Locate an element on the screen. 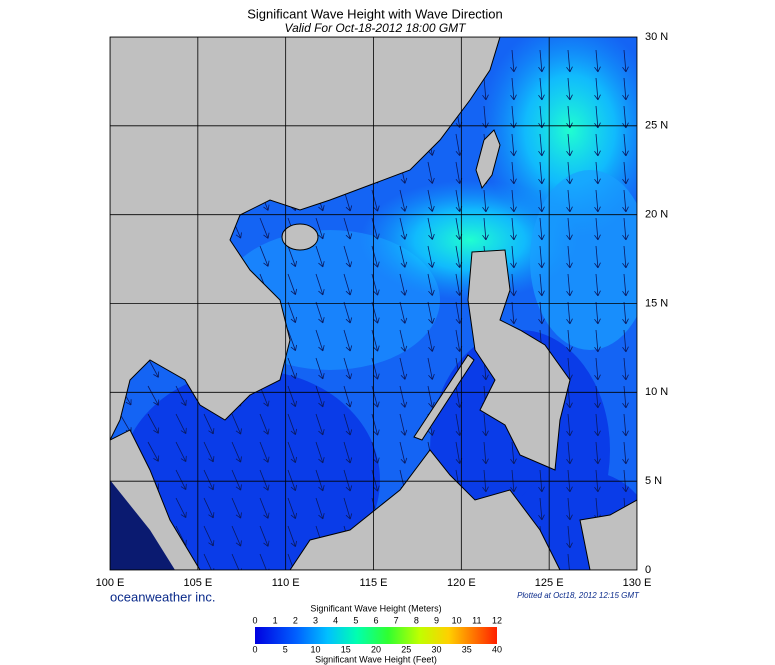  brand: oceanweather inc. is located at coordinates (163, 596).